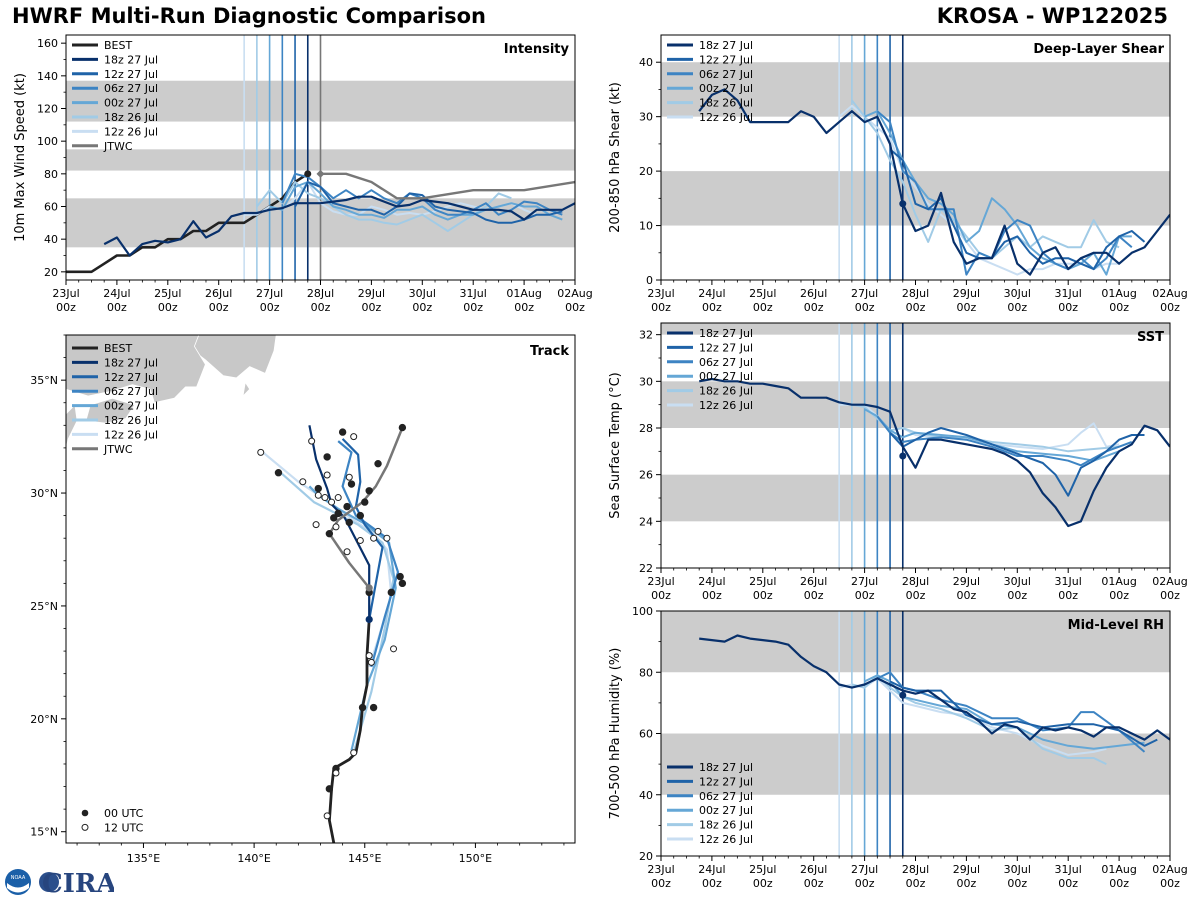 The image size is (1200, 900). I want to click on rh-xtick-label: 28Jul, so click(915, 869).